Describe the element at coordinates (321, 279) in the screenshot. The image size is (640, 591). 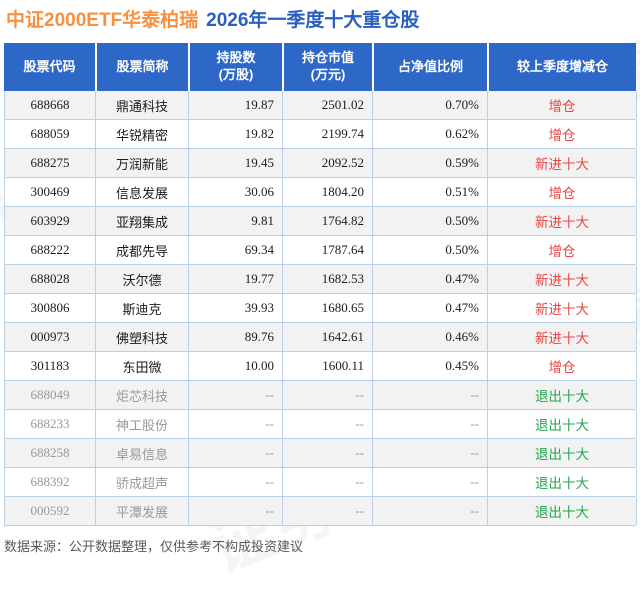
I see `table-row: 688028 沃尔德 19.77 1682.53 0.47% 新进十大` at that location.